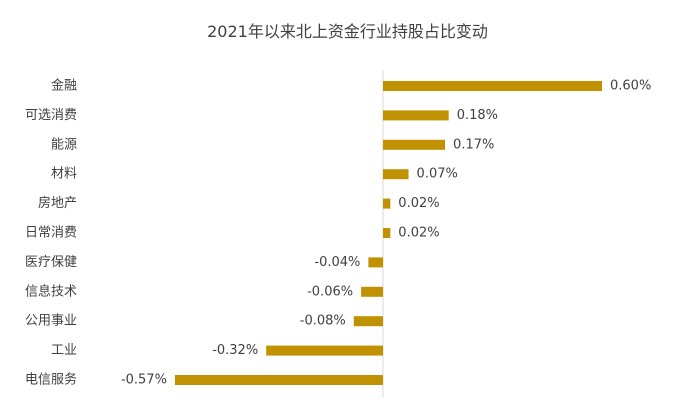 The image size is (695, 417). I want to click on category-label: 医疗保健, so click(51, 262).